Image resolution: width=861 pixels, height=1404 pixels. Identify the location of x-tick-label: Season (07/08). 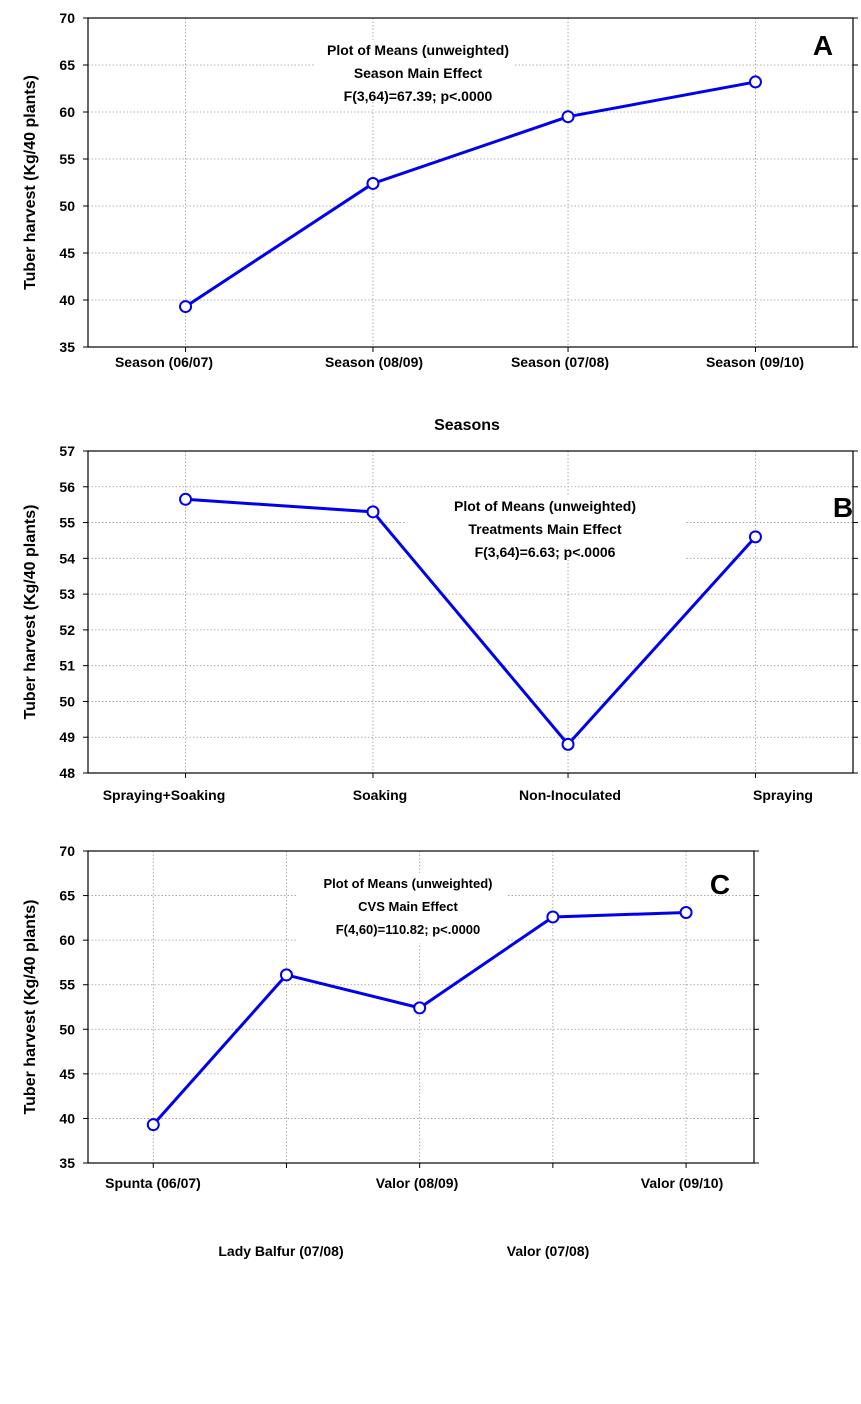
(560, 362).